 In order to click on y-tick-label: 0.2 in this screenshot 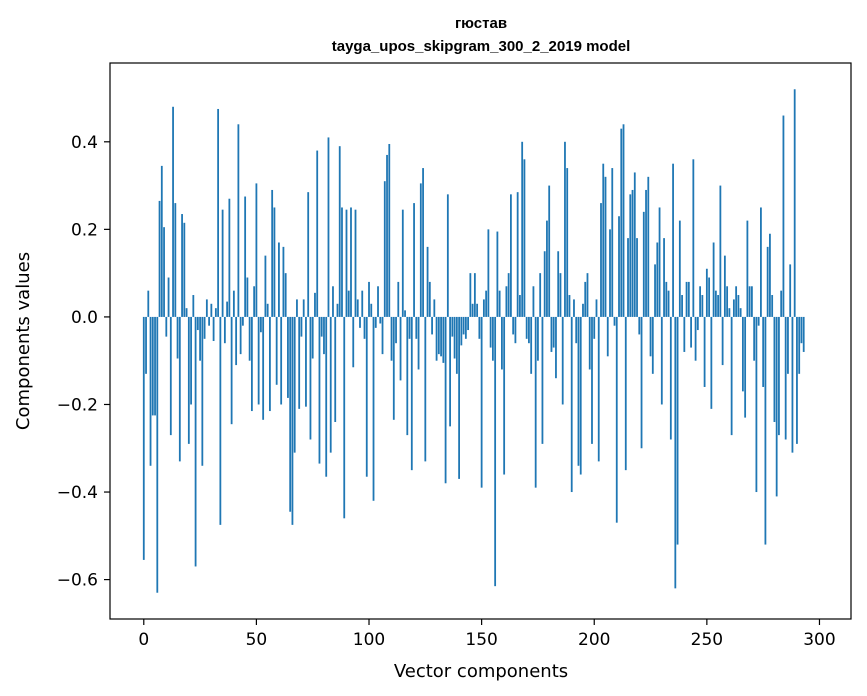, I will do `click(84, 230)`.